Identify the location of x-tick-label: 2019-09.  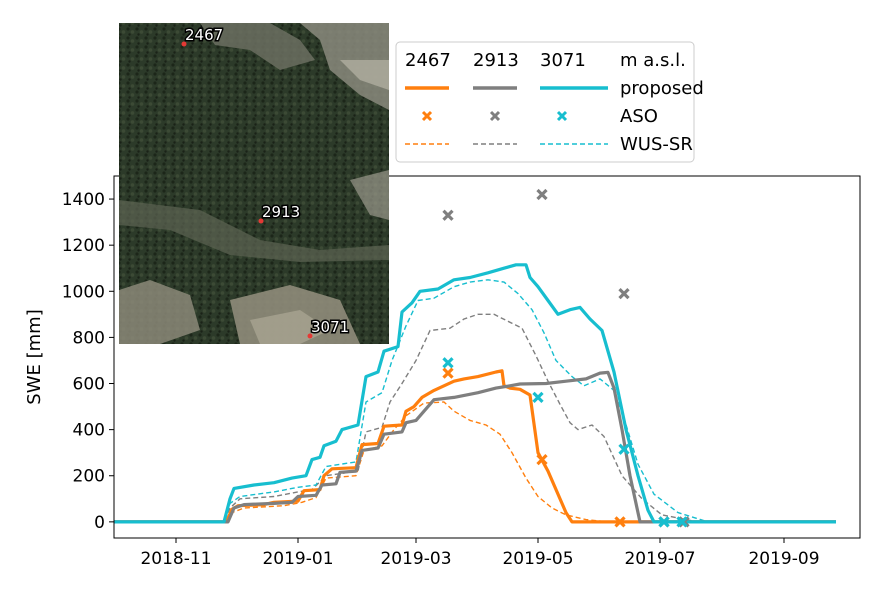
(783, 559).